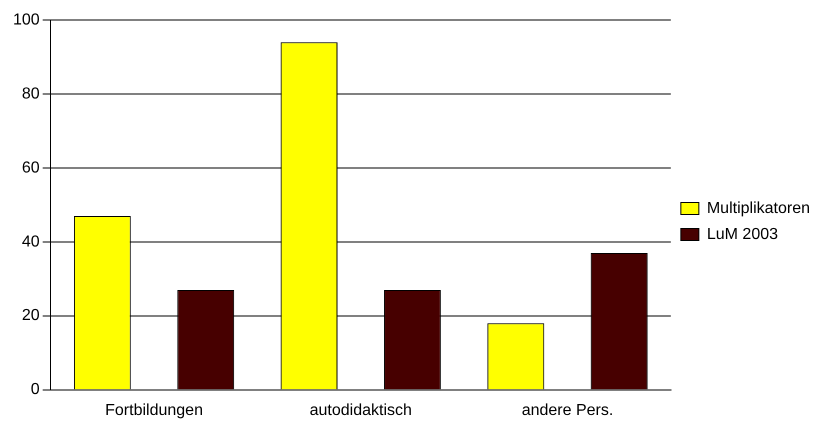  What do you see at coordinates (154, 410) in the screenshot?
I see `x-tick-label: Fortbildungen` at bounding box center [154, 410].